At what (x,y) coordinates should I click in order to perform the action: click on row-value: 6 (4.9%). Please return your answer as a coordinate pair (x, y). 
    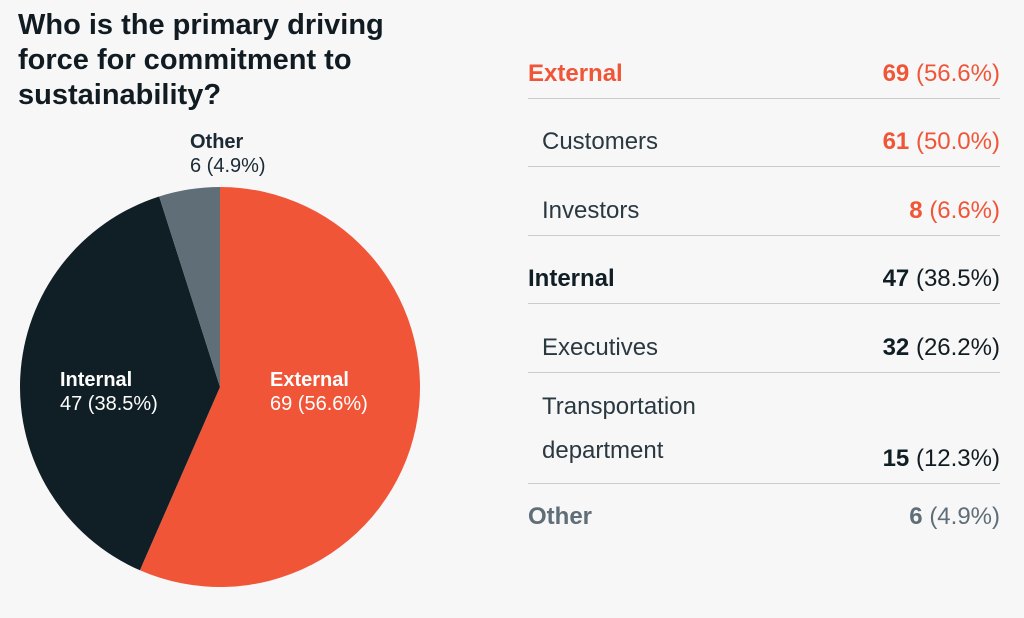
    Looking at the image, I should click on (954, 517).